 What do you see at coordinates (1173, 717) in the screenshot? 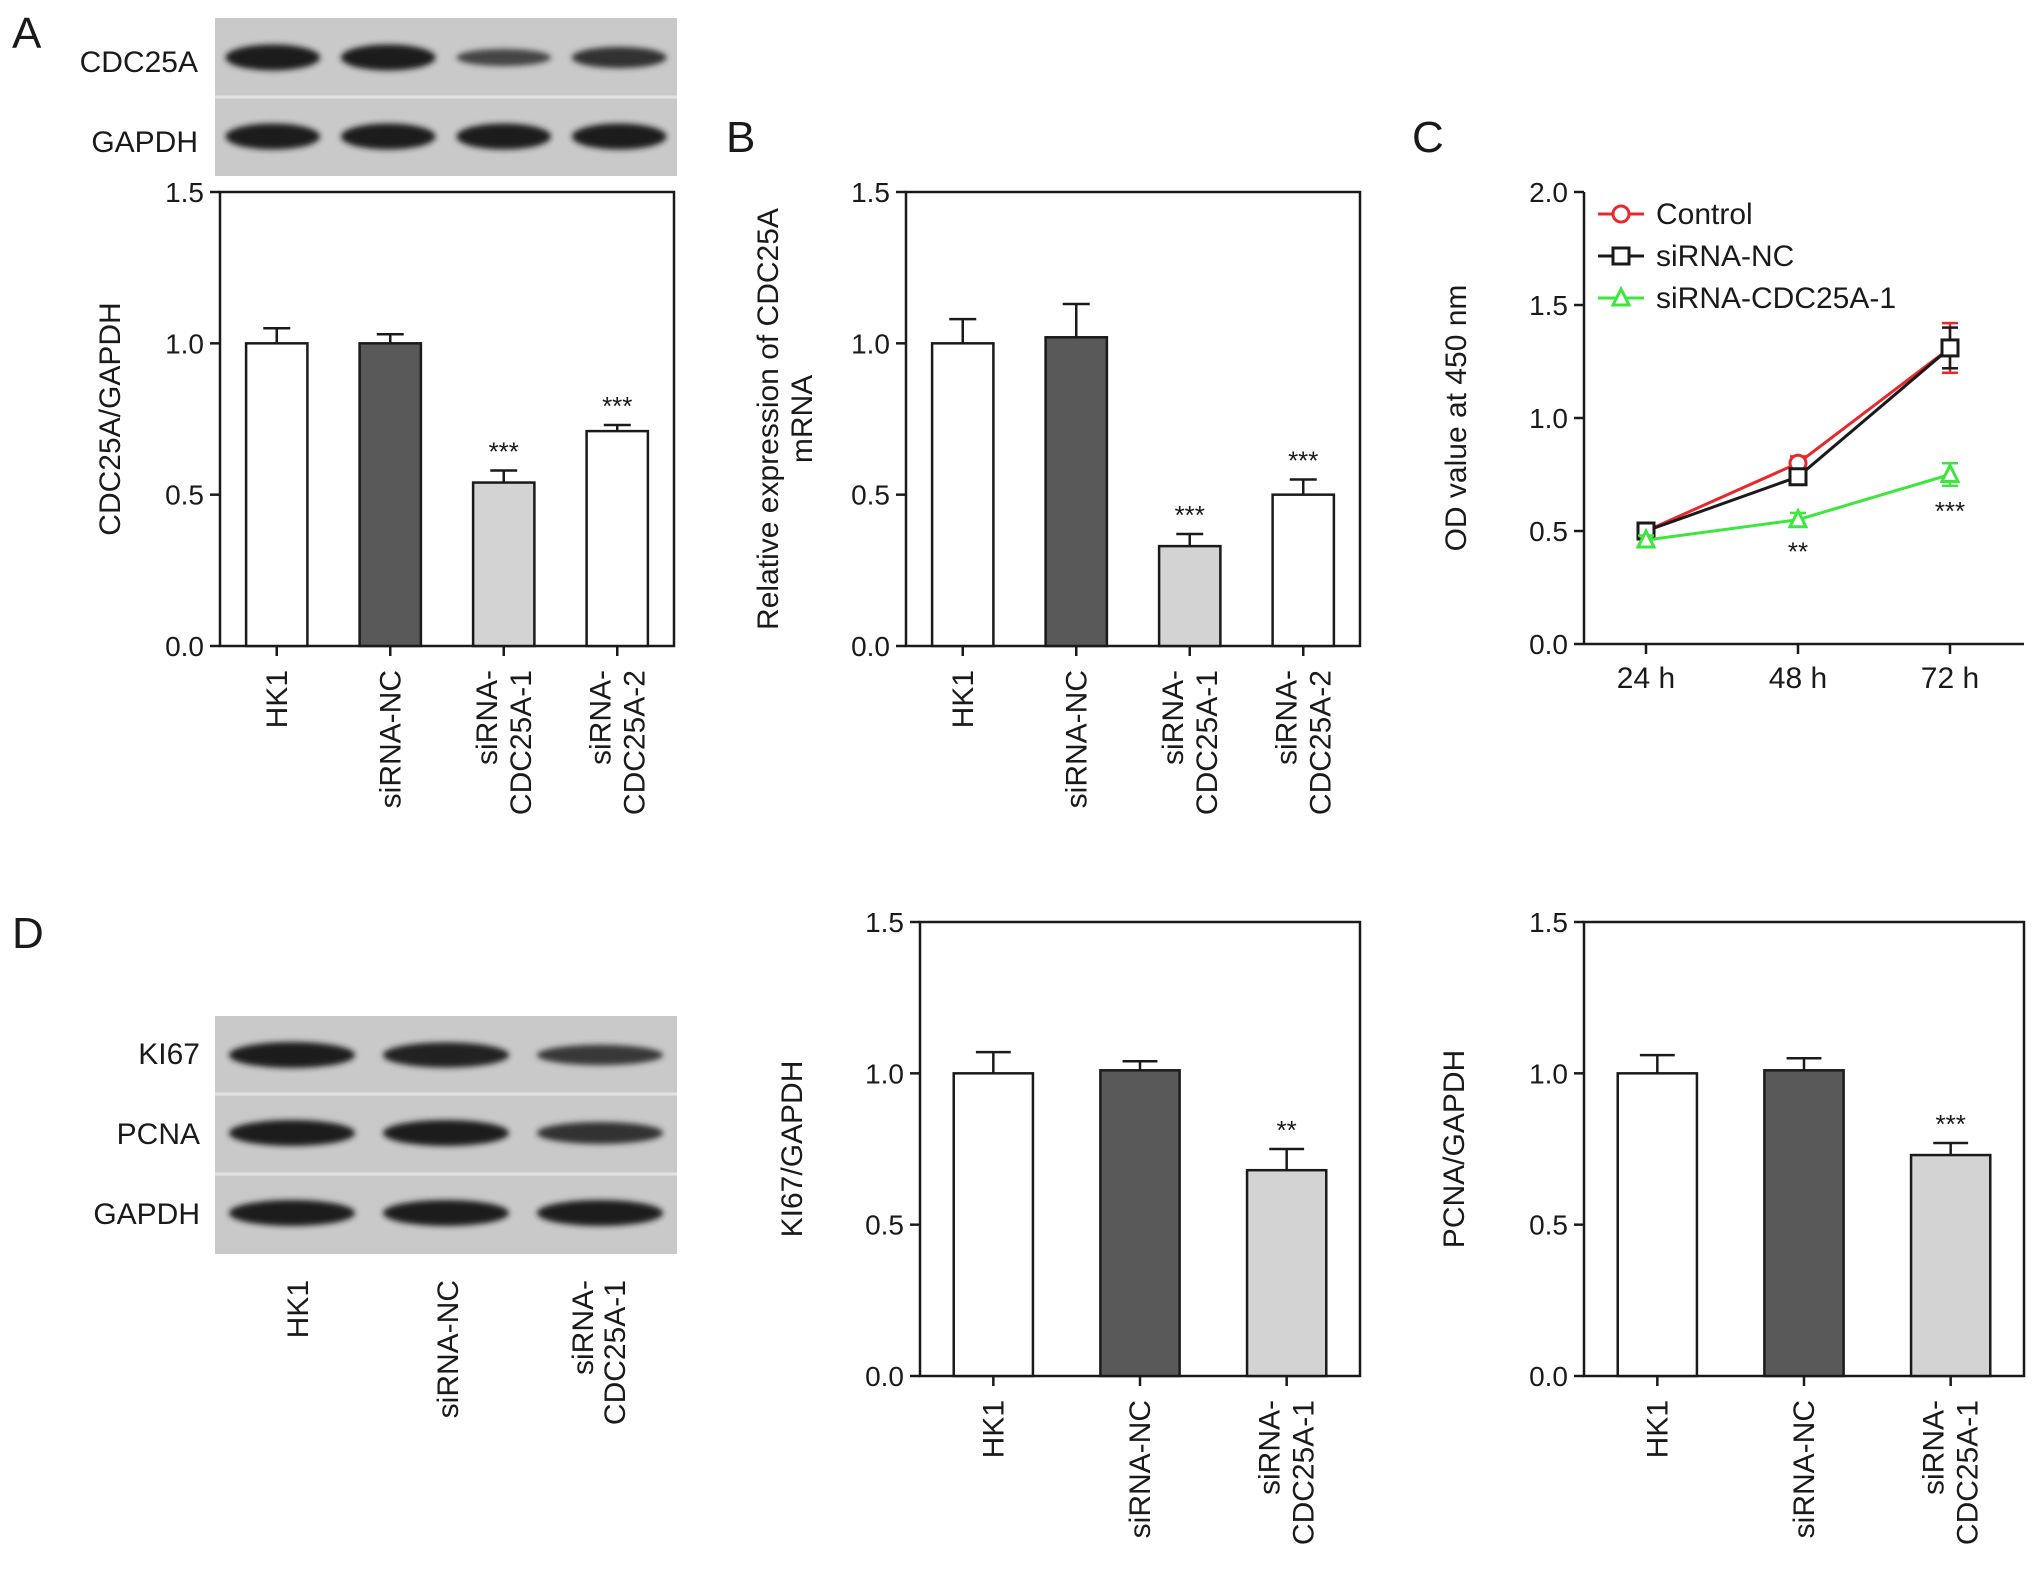
I see `chart-b-xlabel-sirna-cdc25a-1-line1: siRNA-` at bounding box center [1173, 717].